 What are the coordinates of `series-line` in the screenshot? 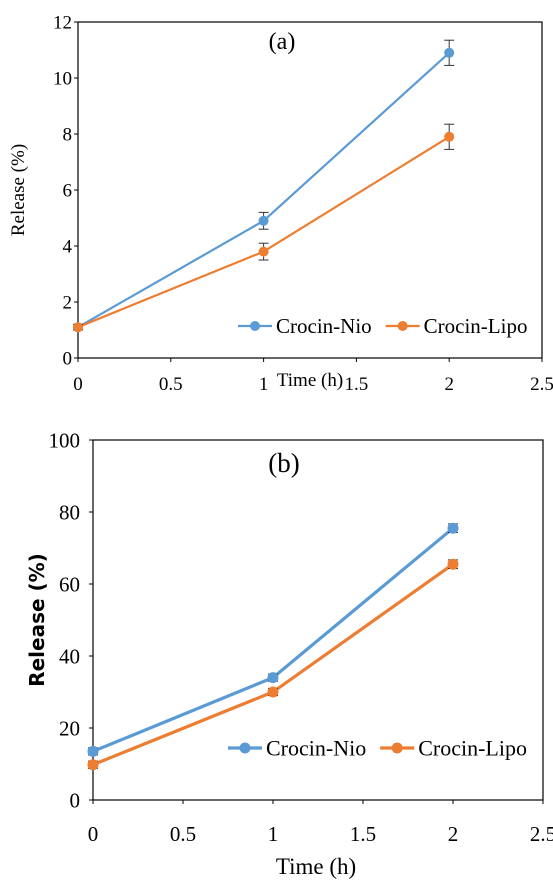 It's located at (263, 232).